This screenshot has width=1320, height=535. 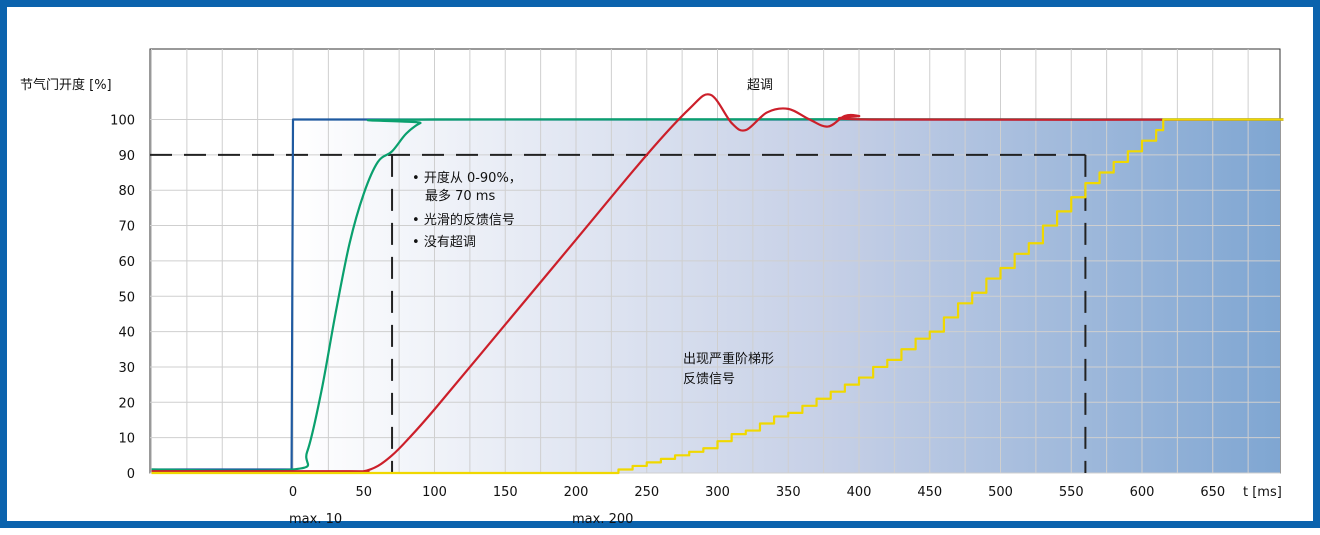 I want to click on x-axis-label: t [ms], so click(x=1262, y=492).